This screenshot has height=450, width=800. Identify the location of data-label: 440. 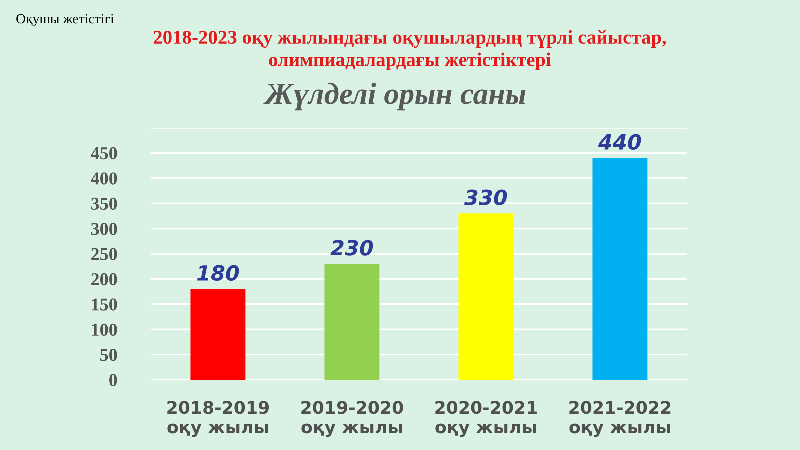
(620, 142).